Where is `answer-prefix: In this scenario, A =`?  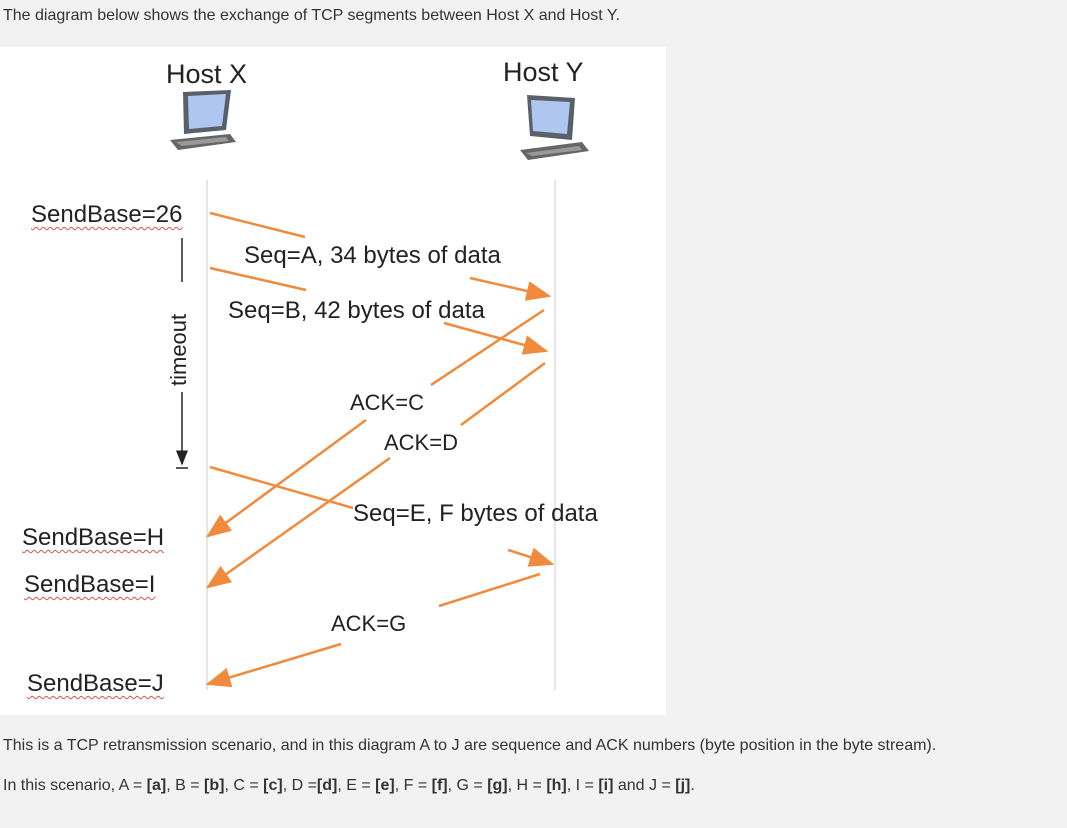
answer-prefix: In this scenario, A = is located at coordinates (75, 785).